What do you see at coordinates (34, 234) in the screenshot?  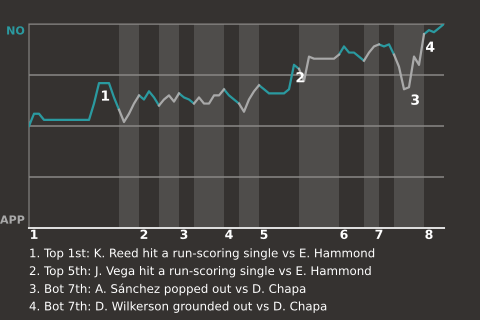 I see `x-tick-label: 1` at bounding box center [34, 234].